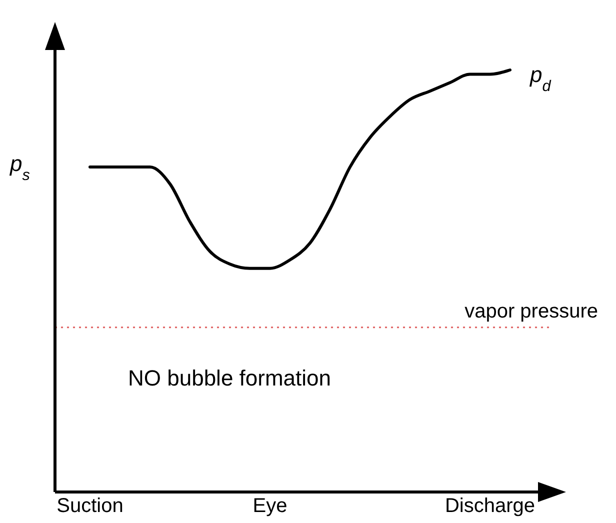 The height and width of the screenshot is (523, 616). Describe the element at coordinates (90, 506) in the screenshot. I see `x-tick-label: Suction` at that location.